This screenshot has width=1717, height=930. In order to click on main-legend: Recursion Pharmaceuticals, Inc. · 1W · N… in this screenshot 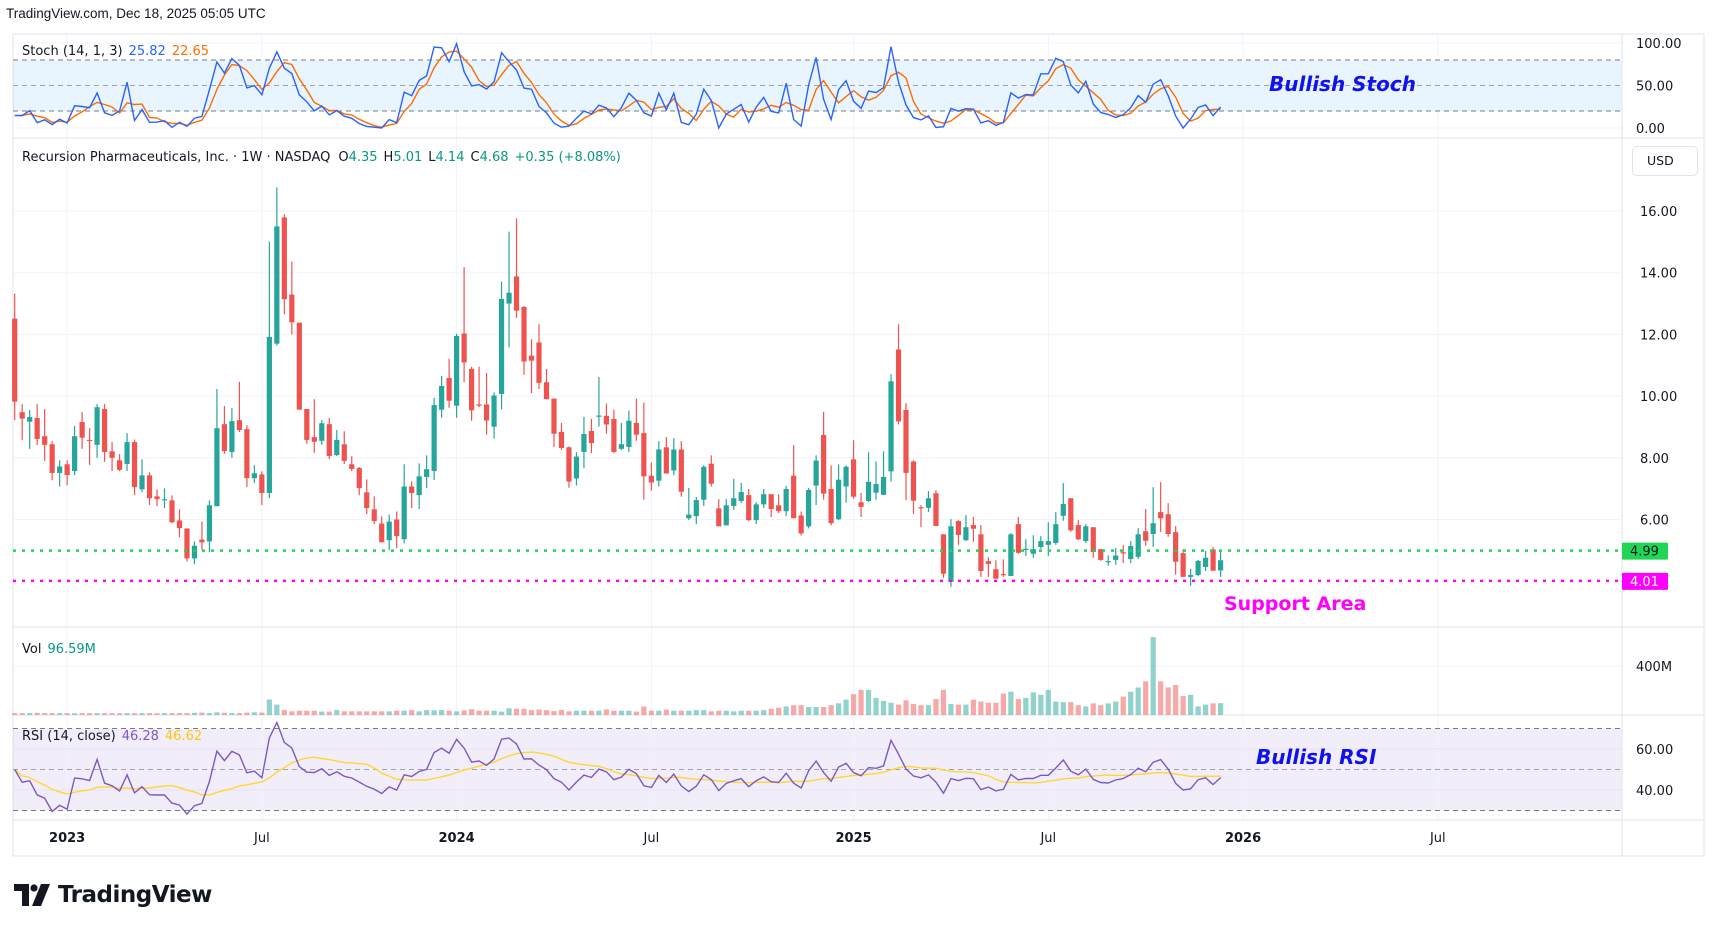, I will do `click(324, 157)`.